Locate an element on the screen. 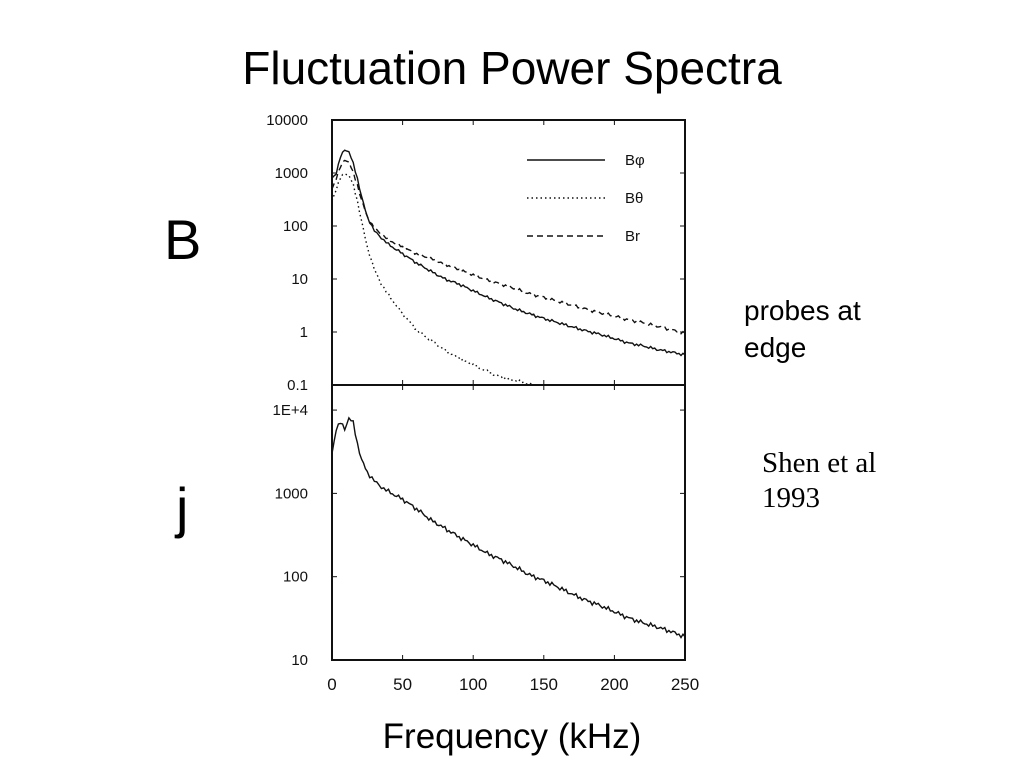 This screenshot has width=1024, height=768. y-tick-label-b-2: 100 is located at coordinates (295, 226).